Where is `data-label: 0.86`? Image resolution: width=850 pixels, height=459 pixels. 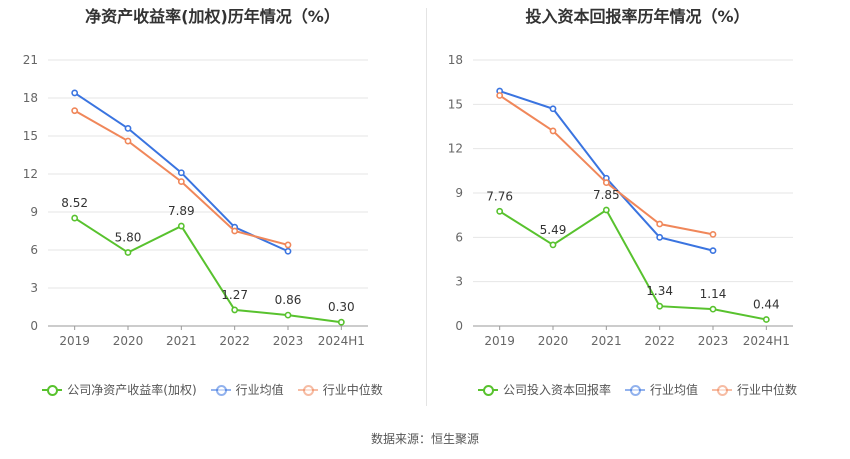
data-label: 0.86 is located at coordinates (288, 300).